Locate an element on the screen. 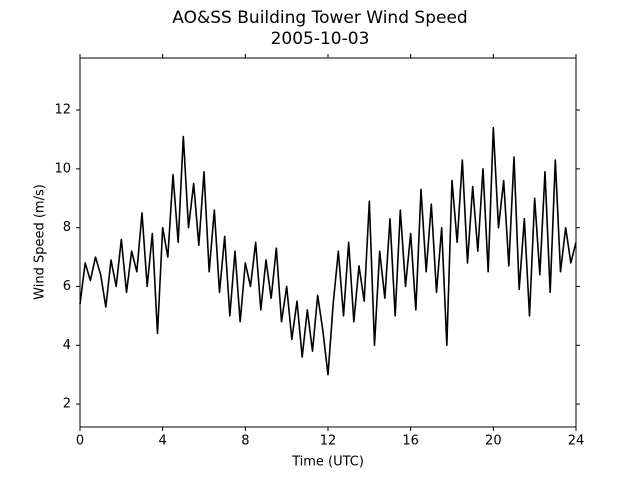 This screenshot has width=640, height=480. x-tick-label: 4 is located at coordinates (163, 441).